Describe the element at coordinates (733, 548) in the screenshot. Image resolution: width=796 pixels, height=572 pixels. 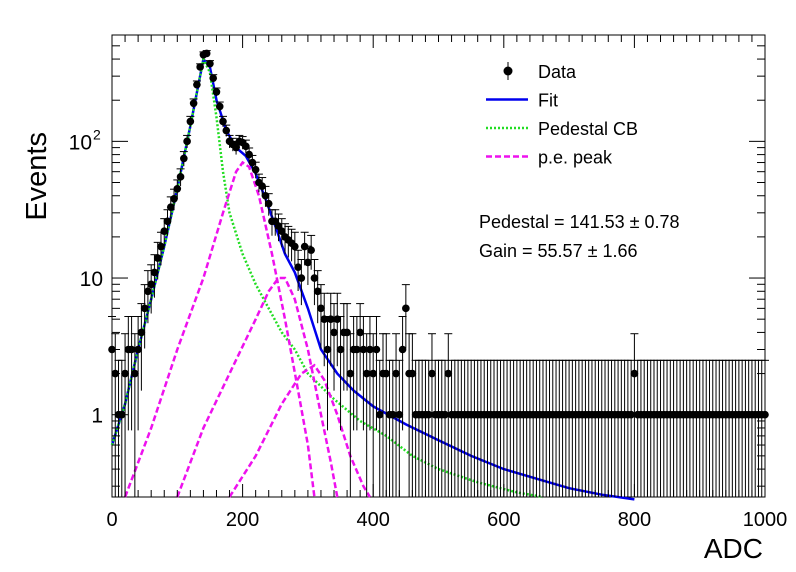
I see `x-axis-label: ADC` at that location.